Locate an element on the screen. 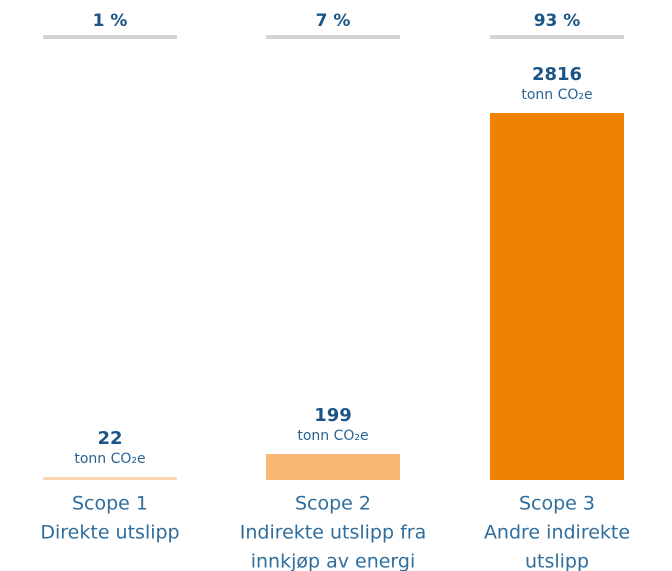 The width and height of the screenshot is (672, 571). category-label: utslipp is located at coordinates (557, 561).